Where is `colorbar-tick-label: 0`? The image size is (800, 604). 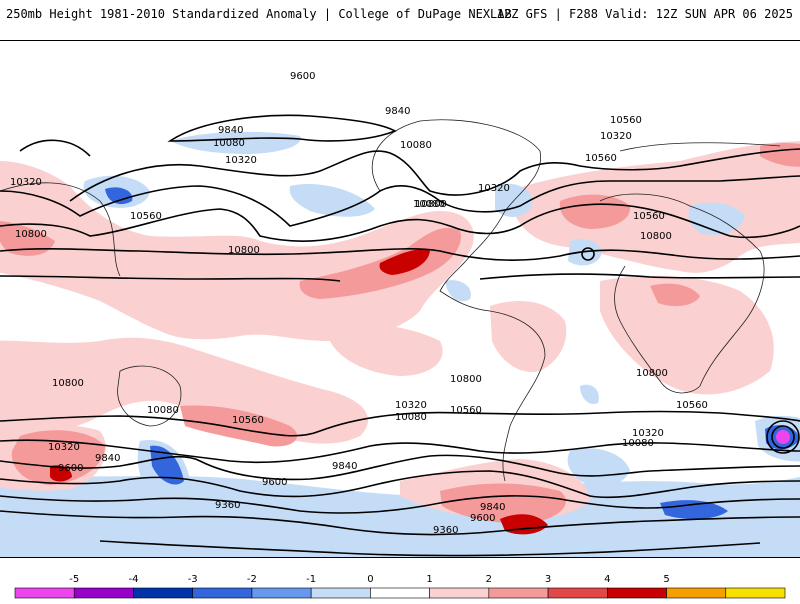
colorbar-tick-label: 0 is located at coordinates (370, 579).